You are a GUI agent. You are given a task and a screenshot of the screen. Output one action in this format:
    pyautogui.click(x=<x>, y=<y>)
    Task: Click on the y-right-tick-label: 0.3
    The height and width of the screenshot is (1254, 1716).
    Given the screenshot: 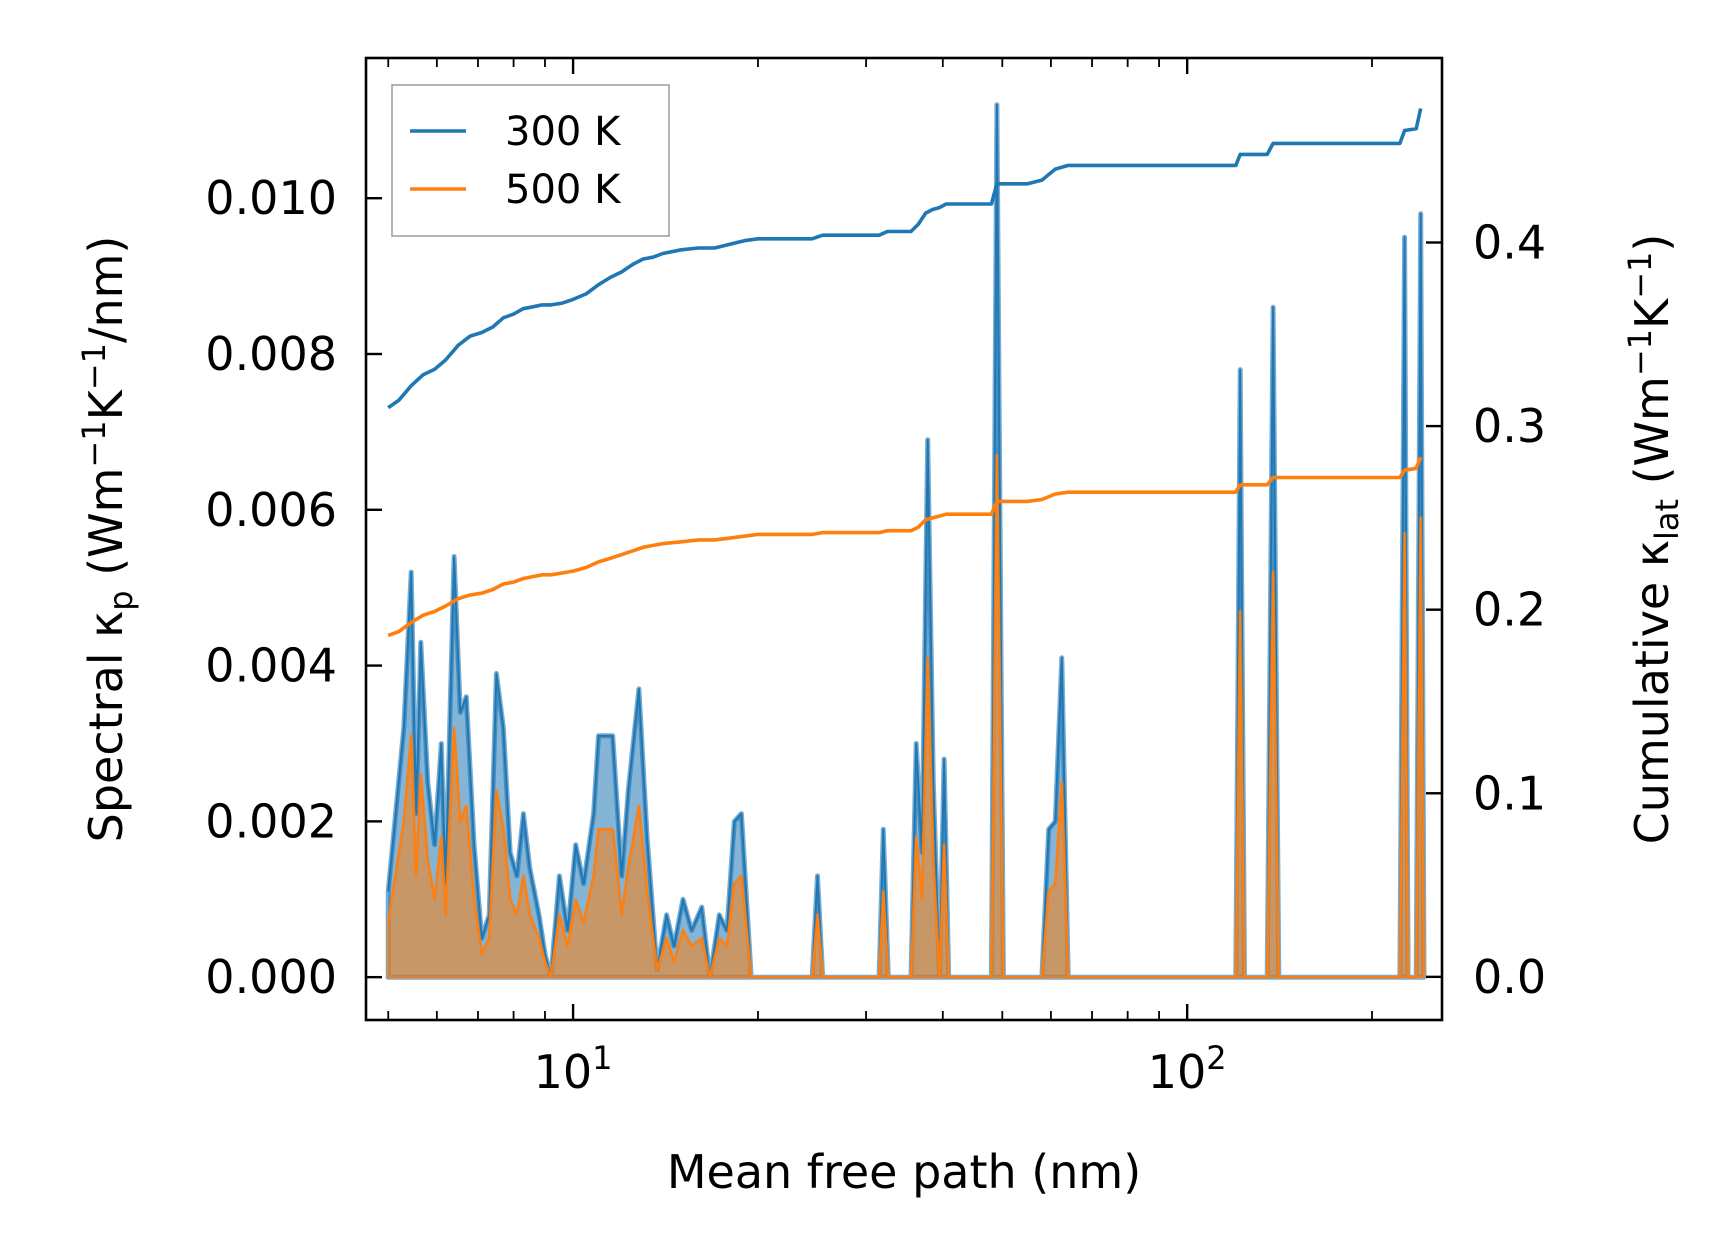 What is the action you would take?
    pyautogui.click(x=1509, y=426)
    